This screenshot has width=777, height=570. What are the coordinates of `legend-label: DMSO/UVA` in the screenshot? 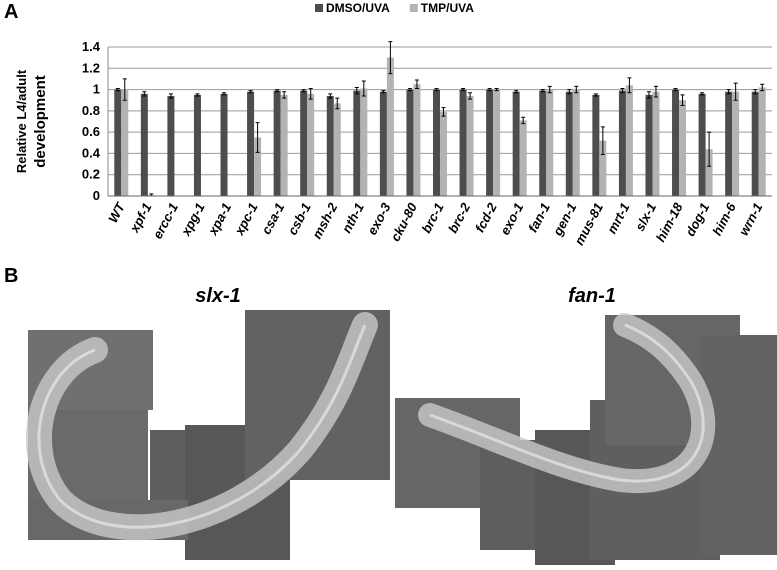 It's located at (358, 8).